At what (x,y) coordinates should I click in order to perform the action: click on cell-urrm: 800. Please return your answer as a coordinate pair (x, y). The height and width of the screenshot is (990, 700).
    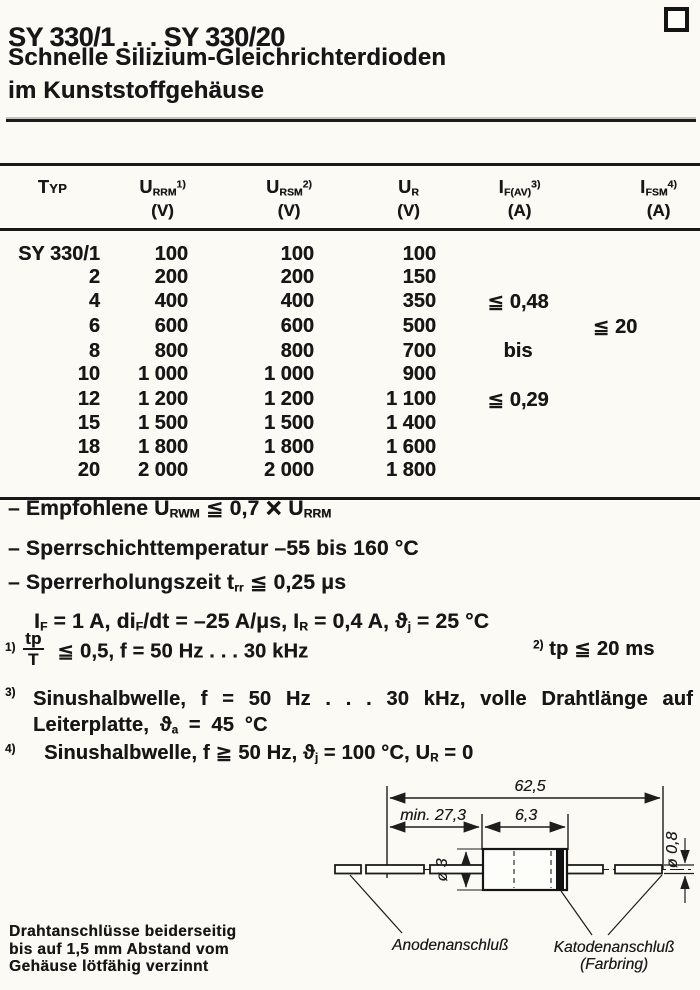
    Looking at the image, I should click on (171, 350).